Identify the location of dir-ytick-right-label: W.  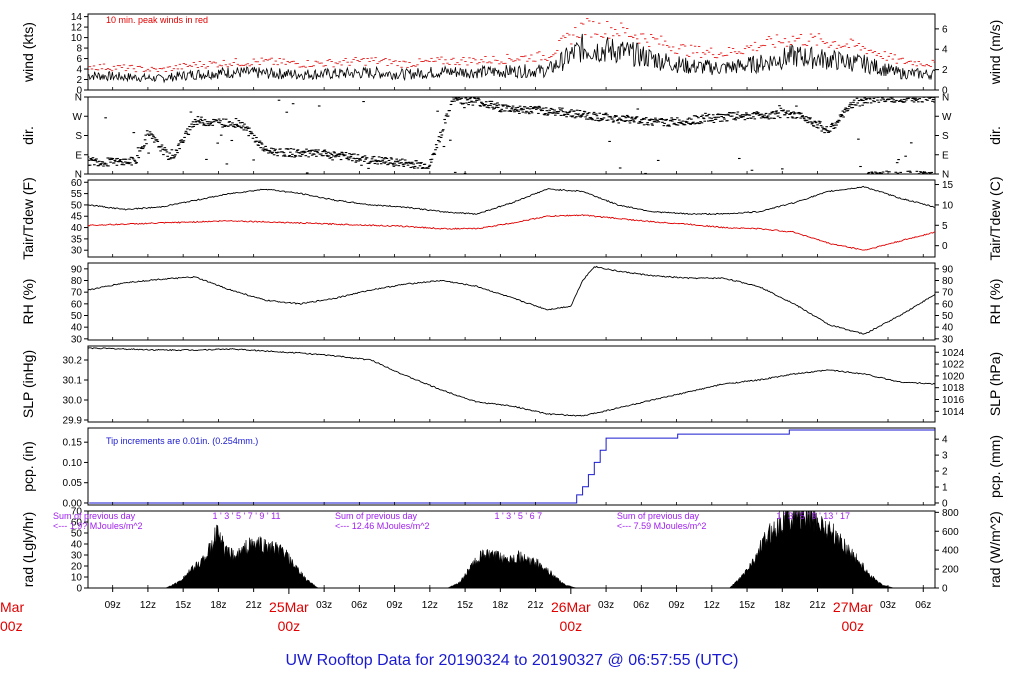
(947, 117).